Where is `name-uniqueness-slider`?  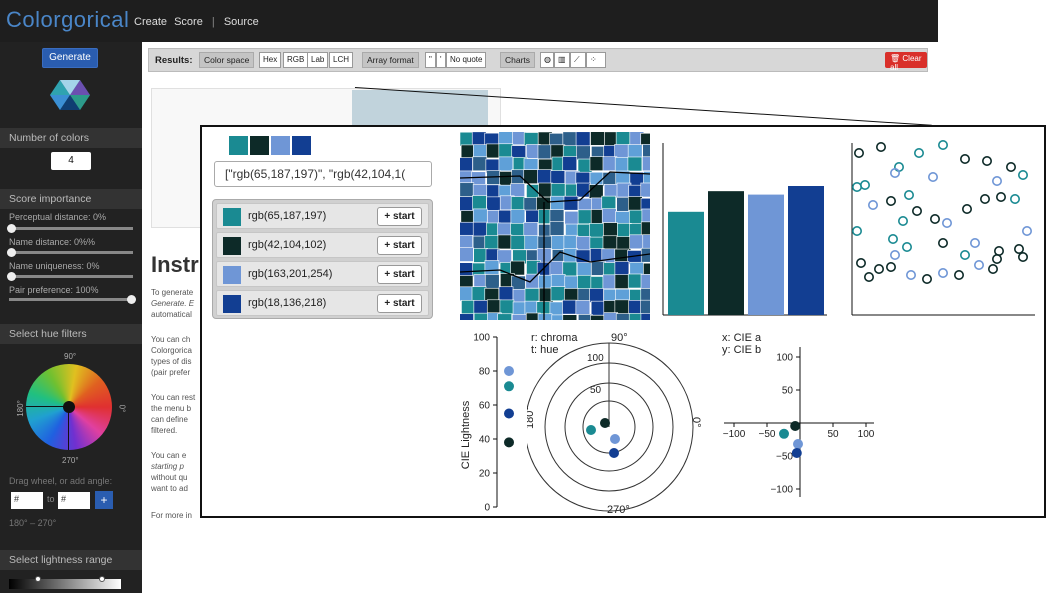 name-uniqueness-slider is located at coordinates (70, 276).